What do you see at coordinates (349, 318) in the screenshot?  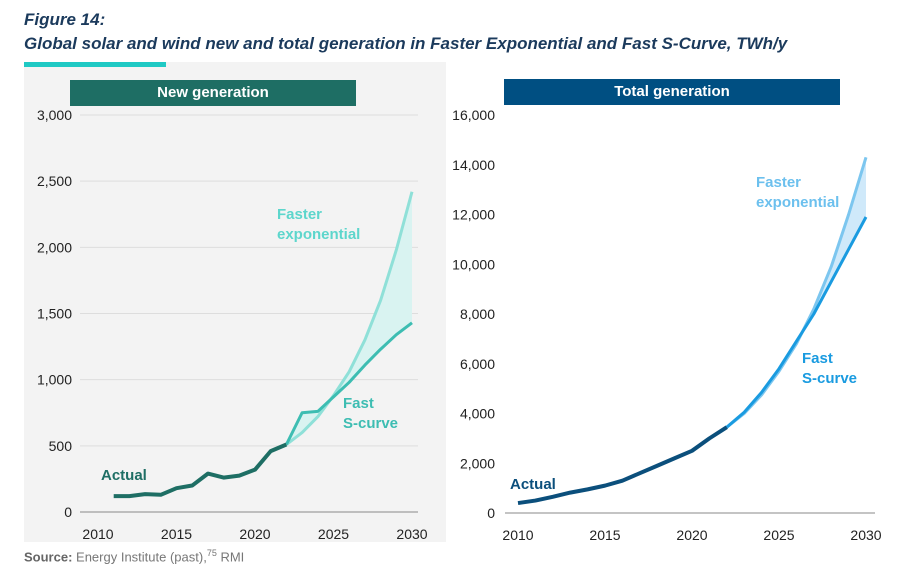 I see `series-line-faster-exponential` at bounding box center [349, 318].